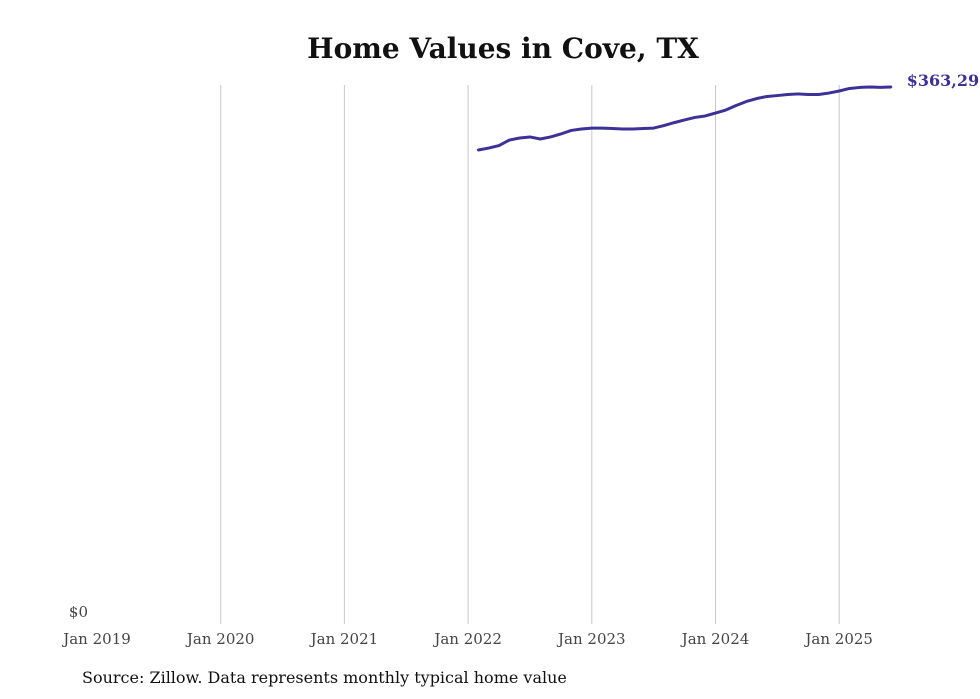 The width and height of the screenshot is (980, 699). Describe the element at coordinates (78, 612) in the screenshot. I see `y-tick-label: $0` at that location.